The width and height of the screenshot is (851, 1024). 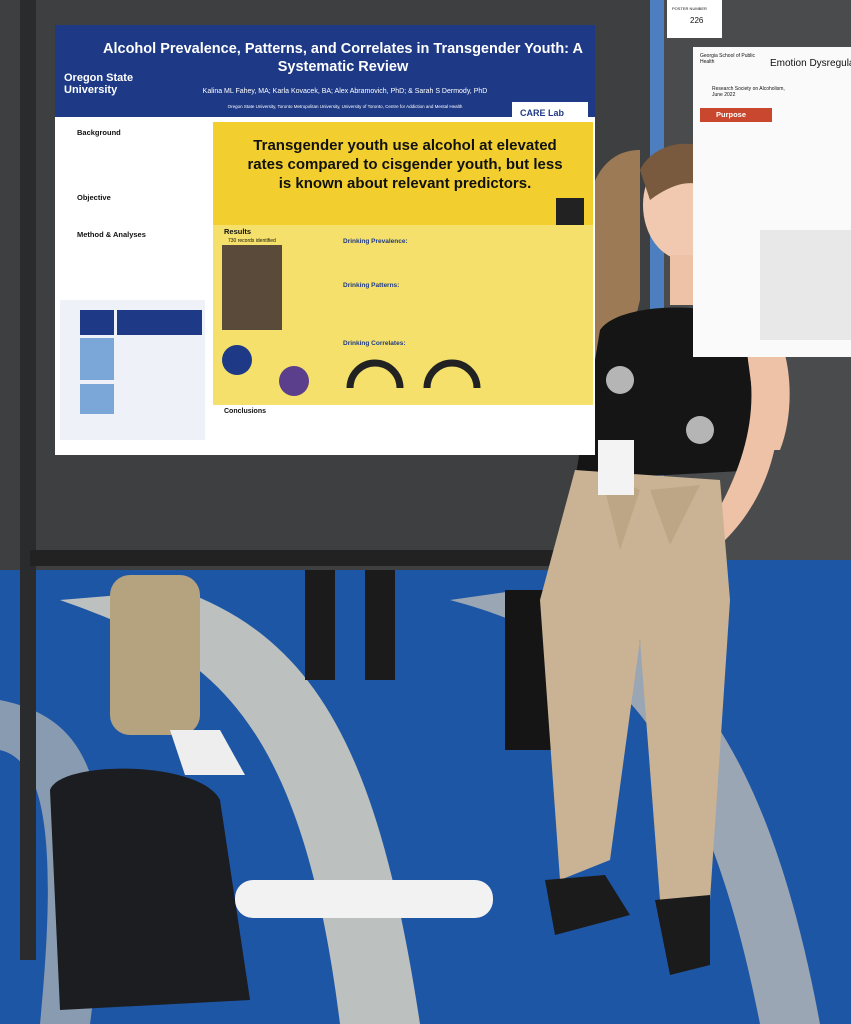 What do you see at coordinates (689, 8) in the screenshot?
I see `poster-number-label: POSTER NUMBER` at bounding box center [689, 8].